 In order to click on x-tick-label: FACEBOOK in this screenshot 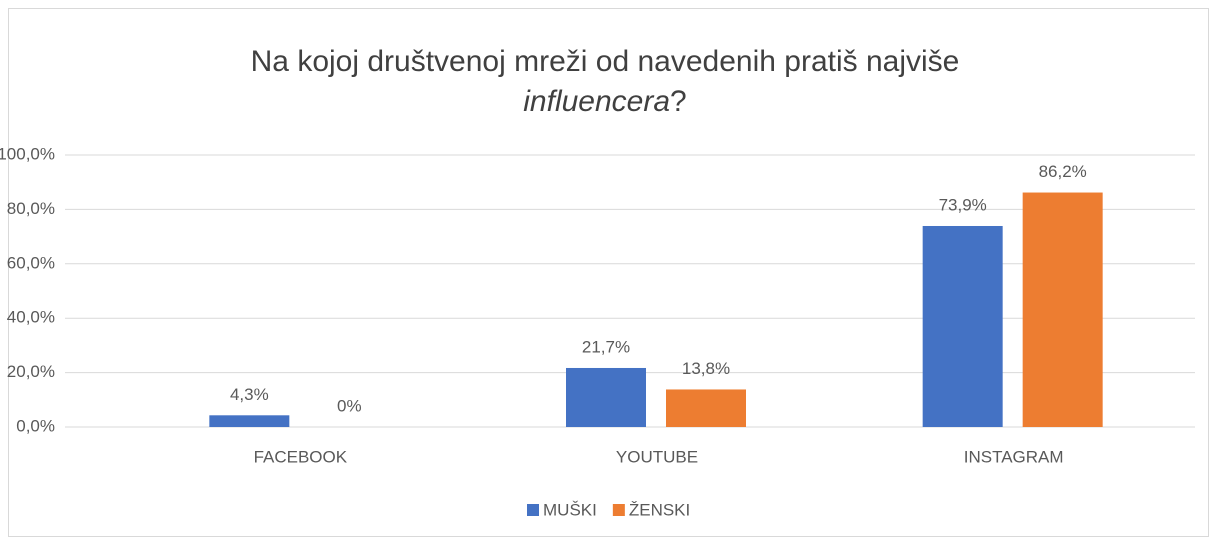, I will do `click(301, 456)`.